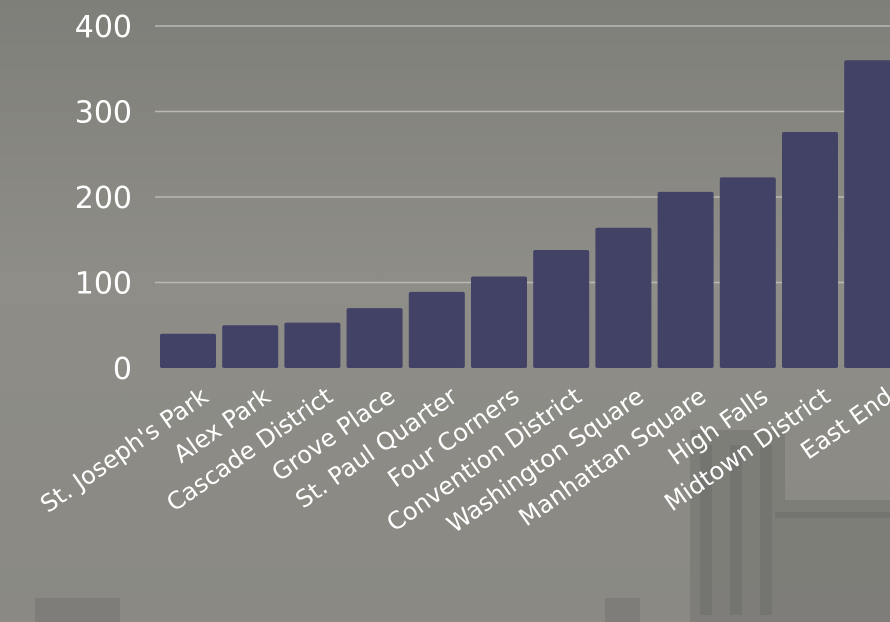  What do you see at coordinates (103, 284) in the screenshot?
I see `y-tick-label: 100` at bounding box center [103, 284].